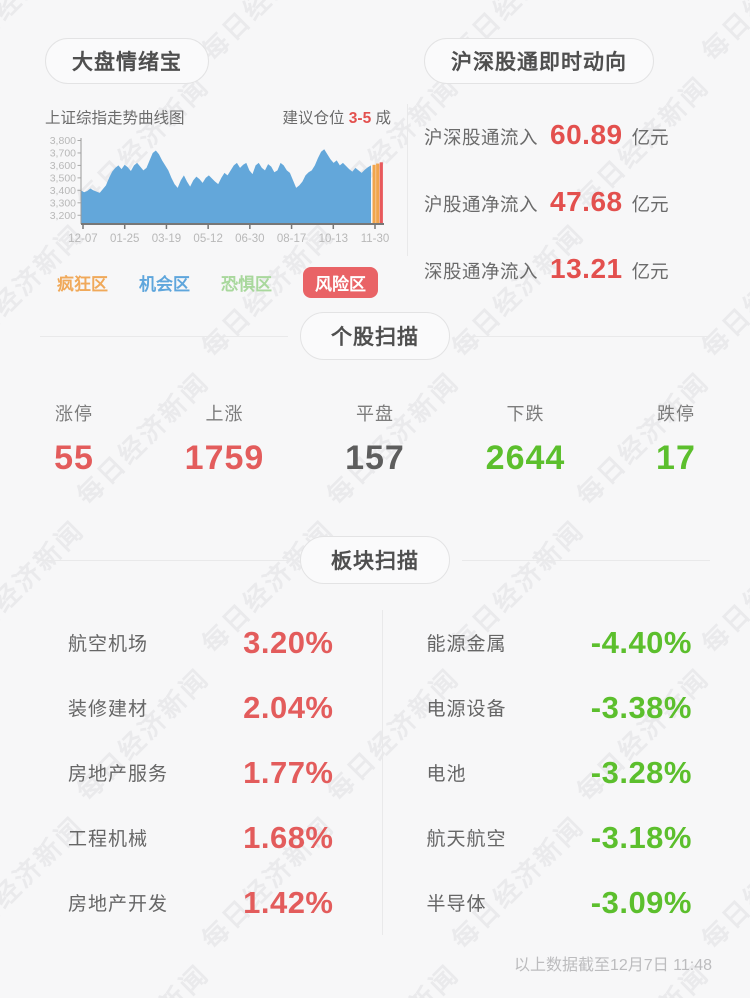 This screenshot has width=750, height=998. Describe the element at coordinates (539, 61) in the screenshot. I see `connect-badge: 沪深股通即时动向` at that location.